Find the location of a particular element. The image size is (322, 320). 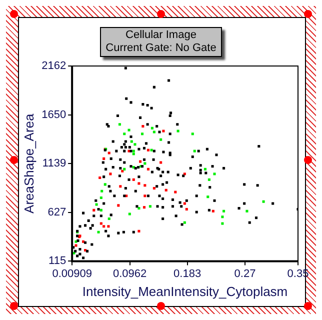

x-tick-label: 0.00909 is located at coordinates (72, 274).